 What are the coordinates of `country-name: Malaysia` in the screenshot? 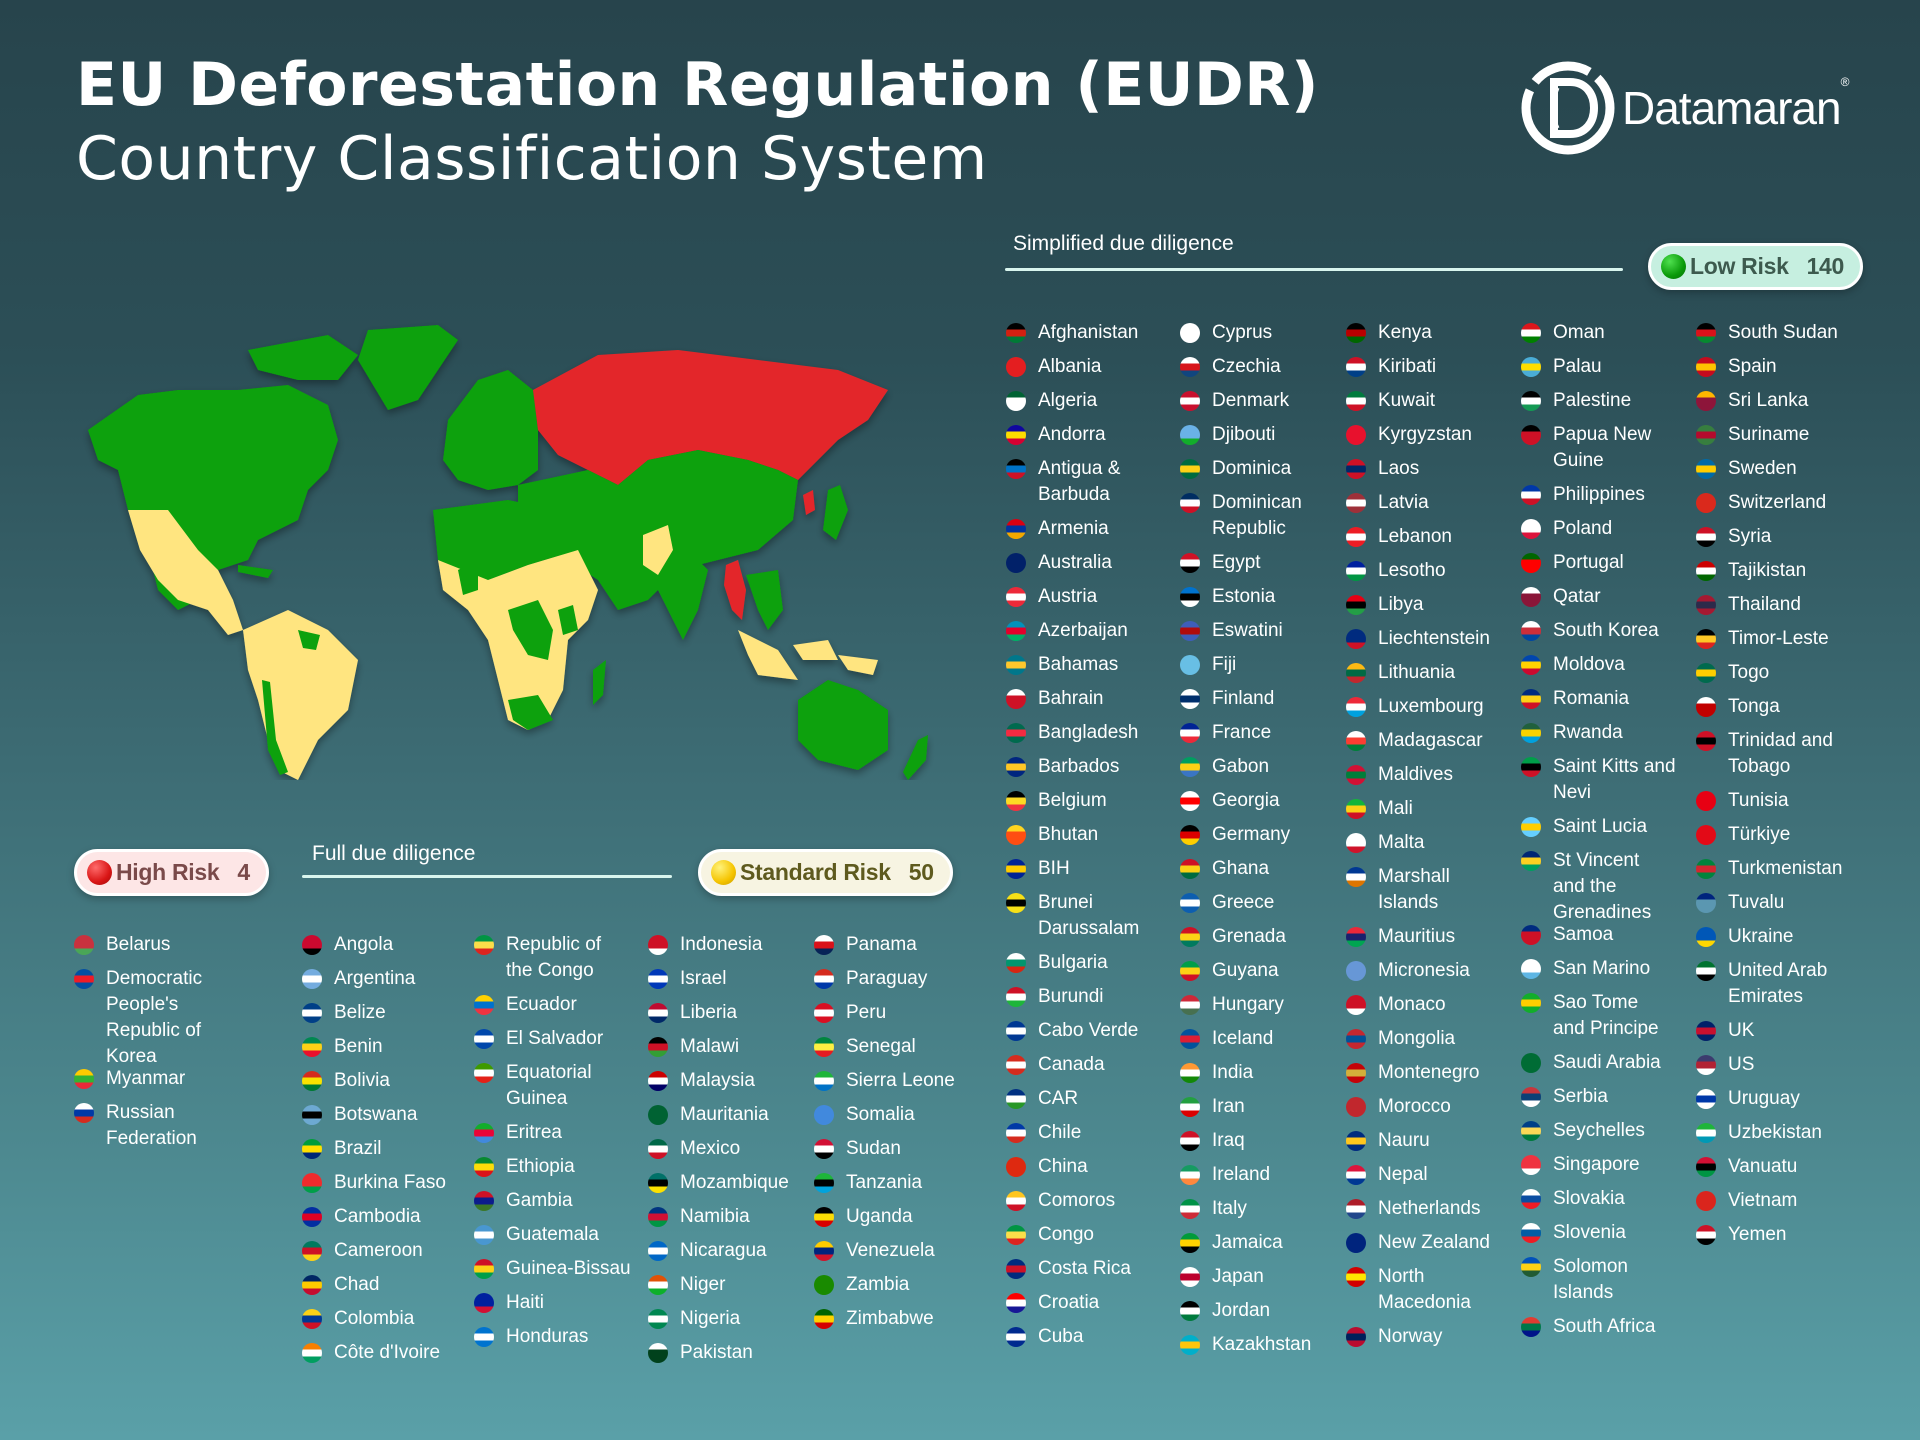 It's located at (717, 1080).